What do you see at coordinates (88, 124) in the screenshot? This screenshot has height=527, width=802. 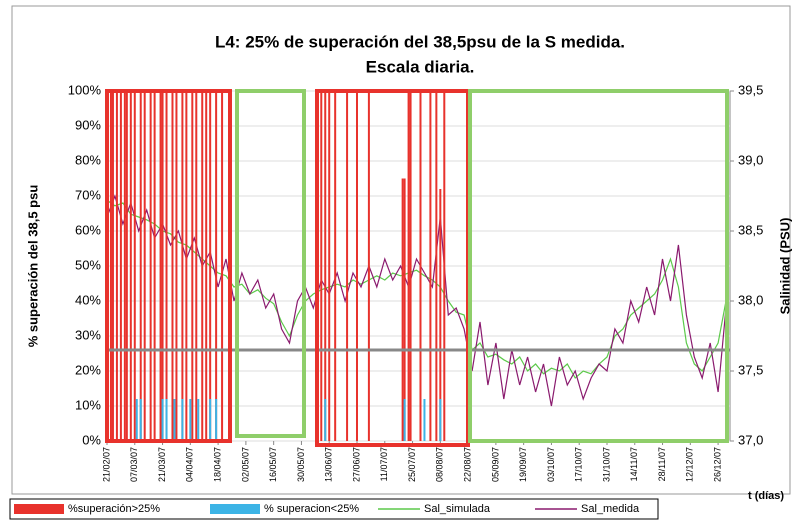 I see `y-tick-label: 90%` at bounding box center [88, 124].